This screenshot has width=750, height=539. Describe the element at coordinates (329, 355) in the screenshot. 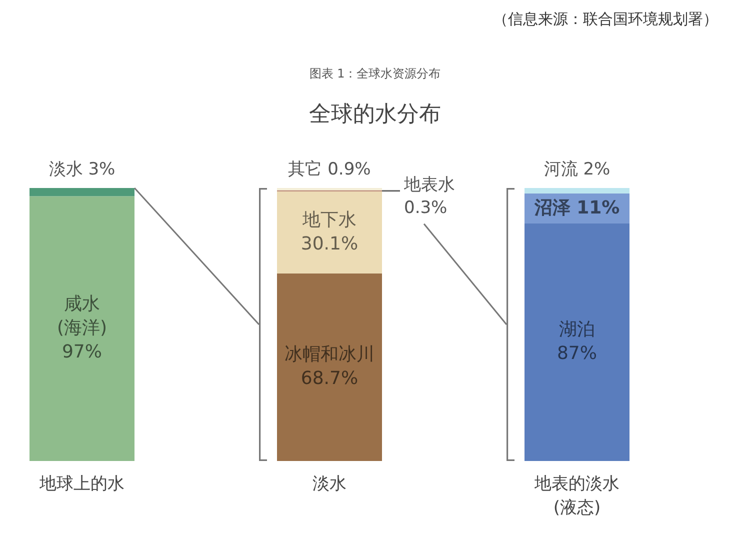

I see `series-label: 冰帽和冰川` at that location.